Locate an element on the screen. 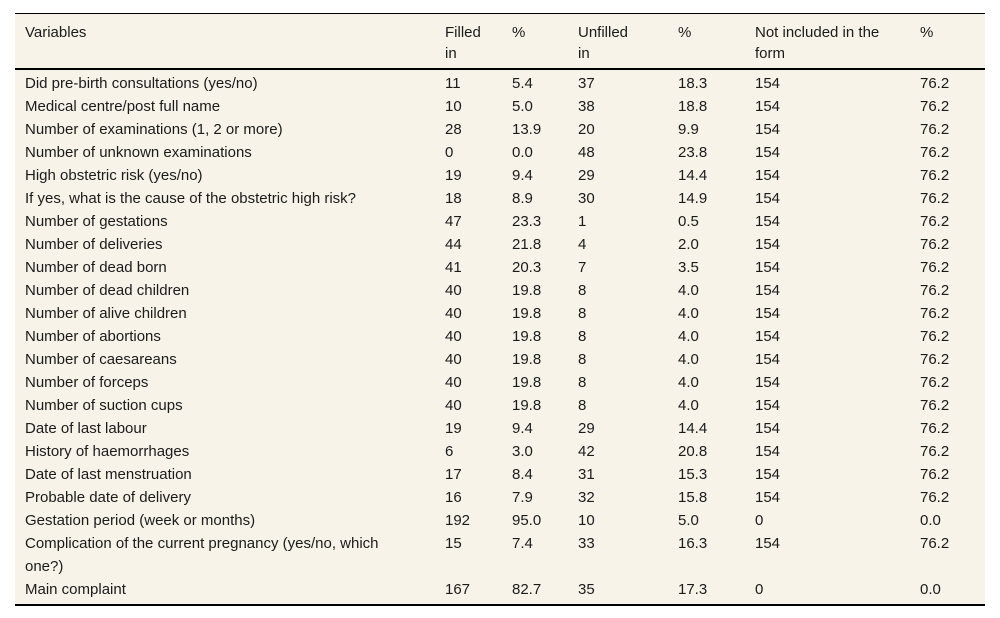 The height and width of the screenshot is (618, 1000). column-header-label: Variables is located at coordinates (56, 32).